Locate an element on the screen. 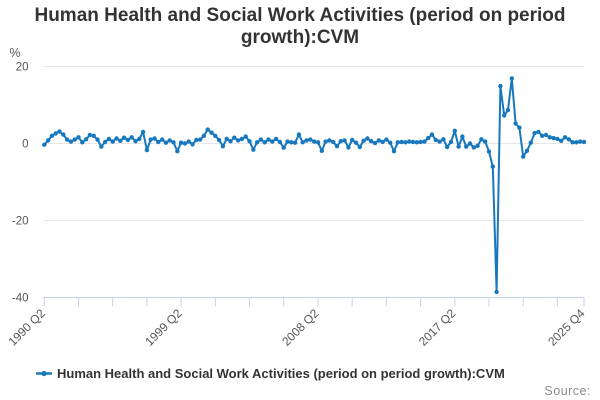 The height and width of the screenshot is (400, 600). svg-text: -40 is located at coordinates (20, 299).